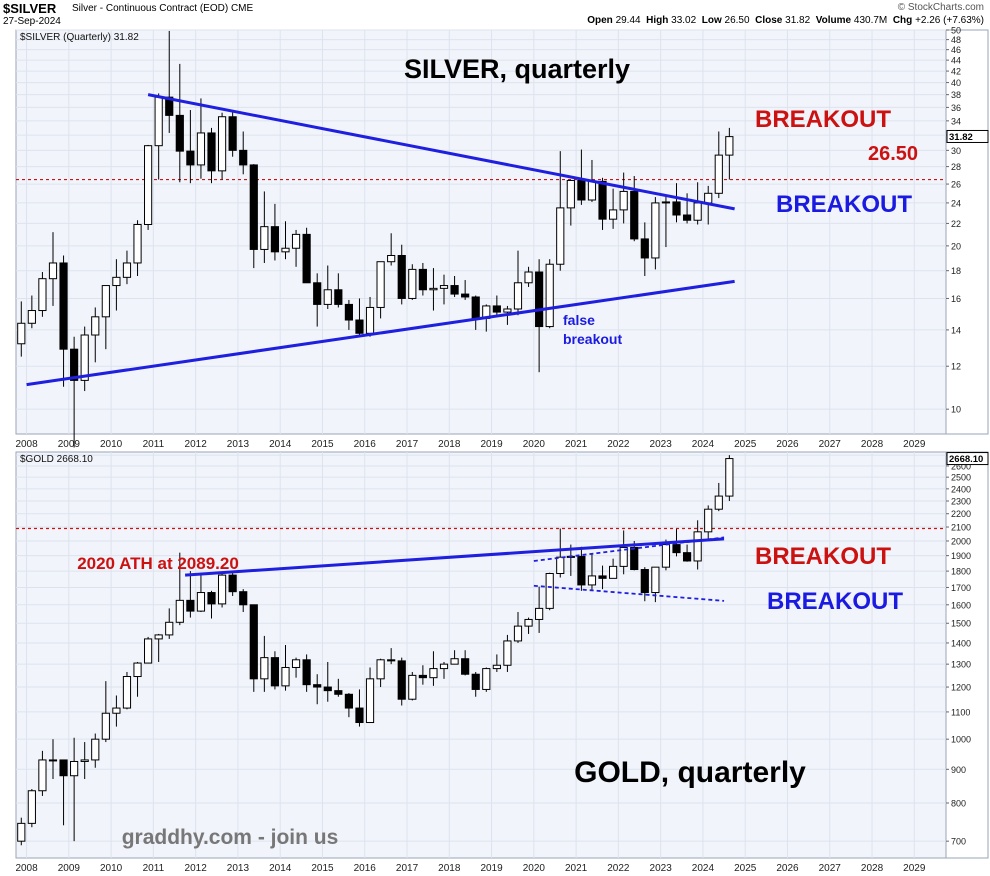 Image resolution: width=990 pixels, height=876 pixels. I want to click on gold-y-tick-label: 2300, so click(961, 502).